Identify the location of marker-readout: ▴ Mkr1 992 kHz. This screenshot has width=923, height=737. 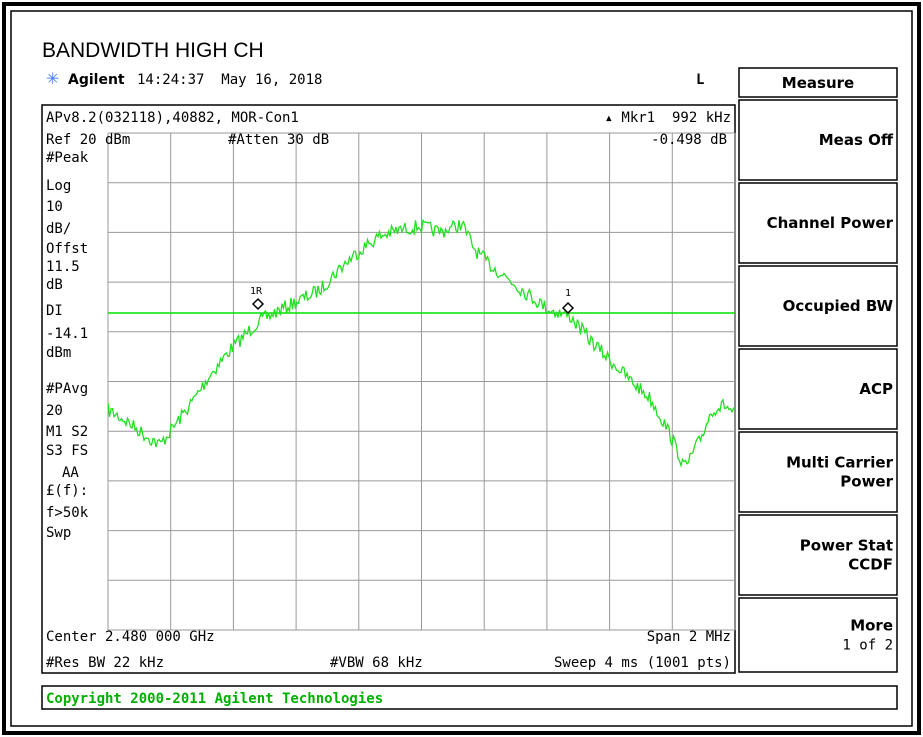
(668, 118).